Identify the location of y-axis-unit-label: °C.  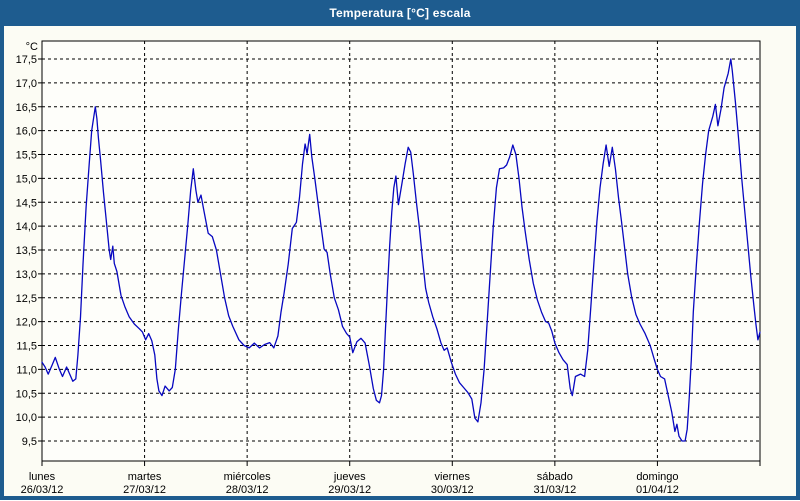
(32, 47).